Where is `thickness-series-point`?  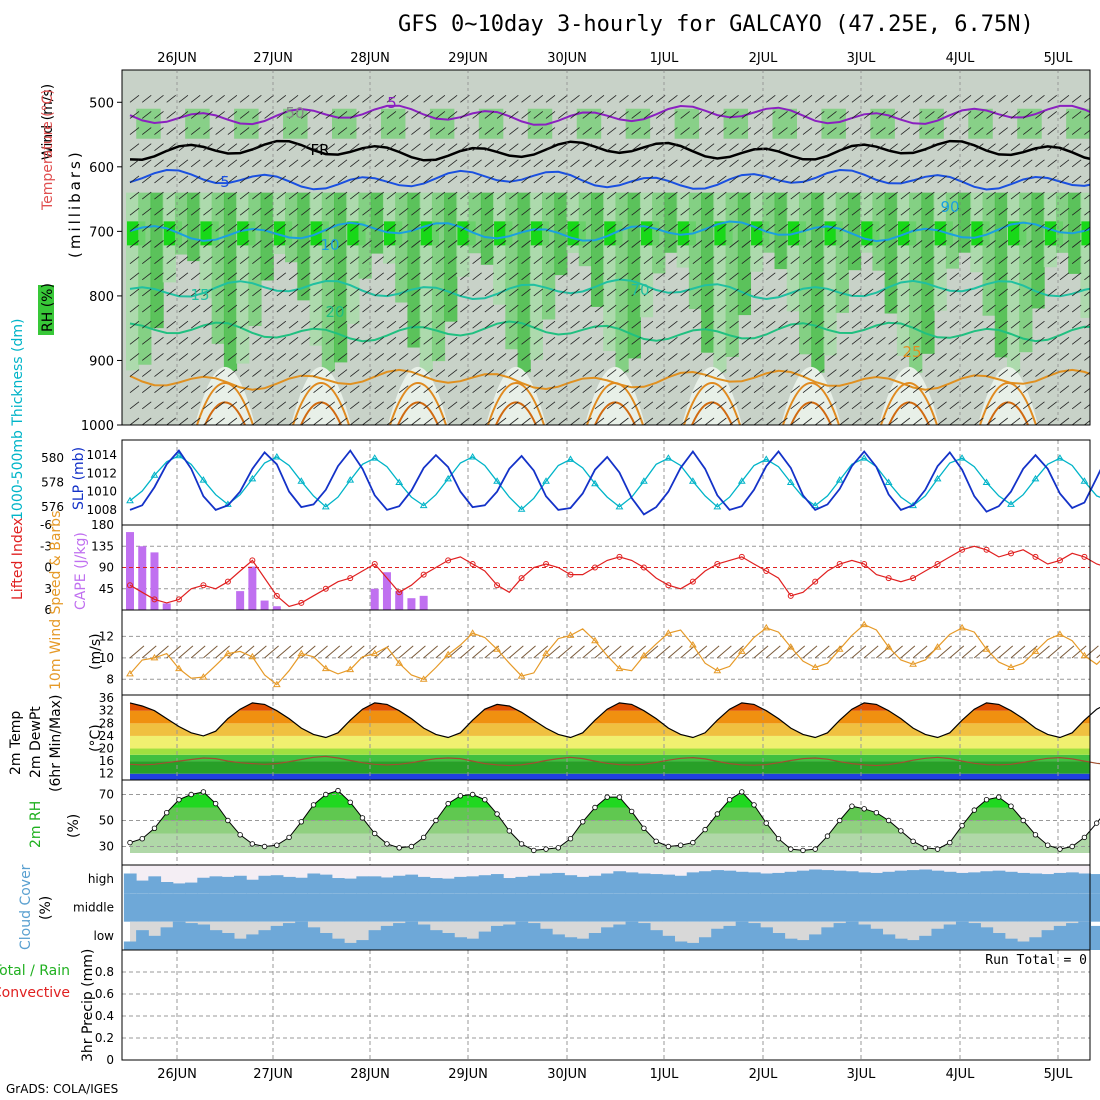 thickness-series-point is located at coordinates (497, 480).